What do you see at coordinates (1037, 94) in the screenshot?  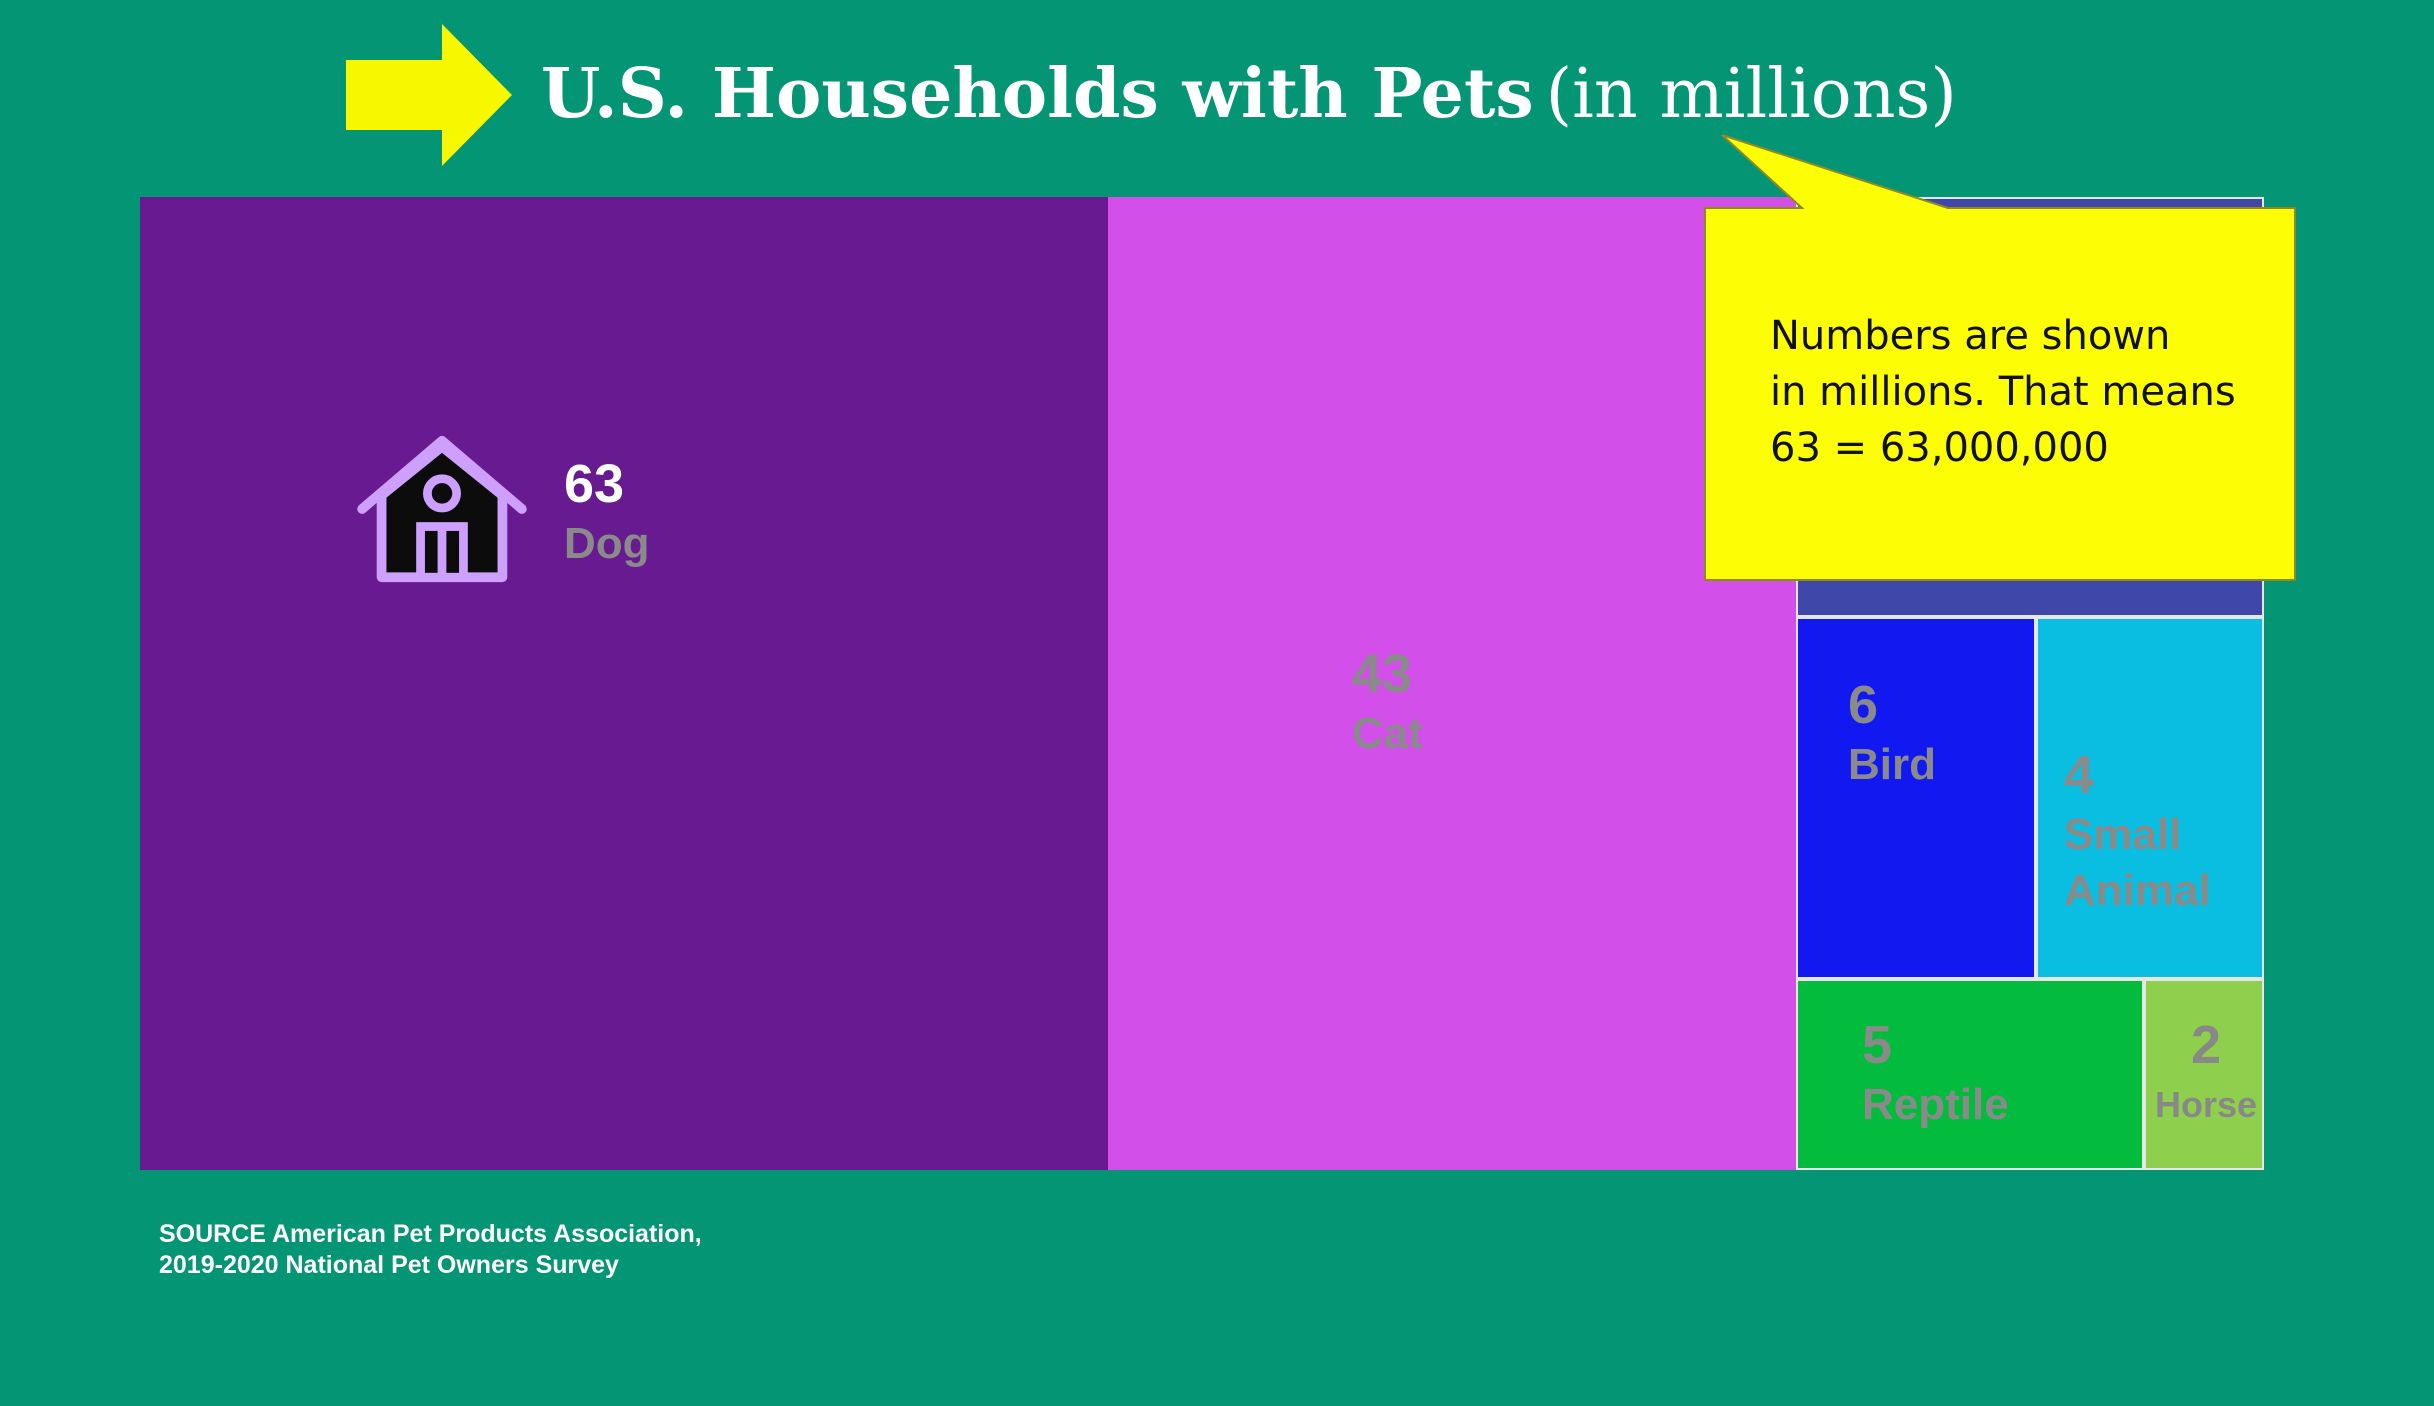 I see `chart-title-main: U.S. Households with Pets` at bounding box center [1037, 94].